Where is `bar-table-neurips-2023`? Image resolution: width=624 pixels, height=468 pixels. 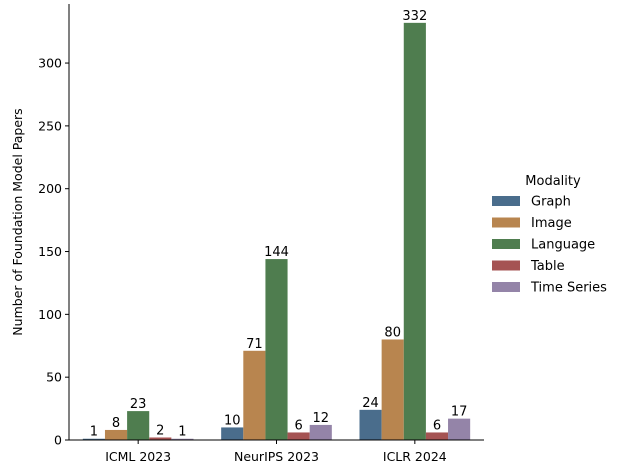
bar-table-neurips-2023 is located at coordinates (298, 436).